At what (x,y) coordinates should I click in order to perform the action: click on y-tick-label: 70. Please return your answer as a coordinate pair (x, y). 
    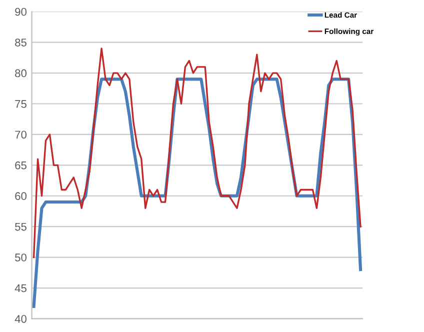
    Looking at the image, I should click on (21, 134).